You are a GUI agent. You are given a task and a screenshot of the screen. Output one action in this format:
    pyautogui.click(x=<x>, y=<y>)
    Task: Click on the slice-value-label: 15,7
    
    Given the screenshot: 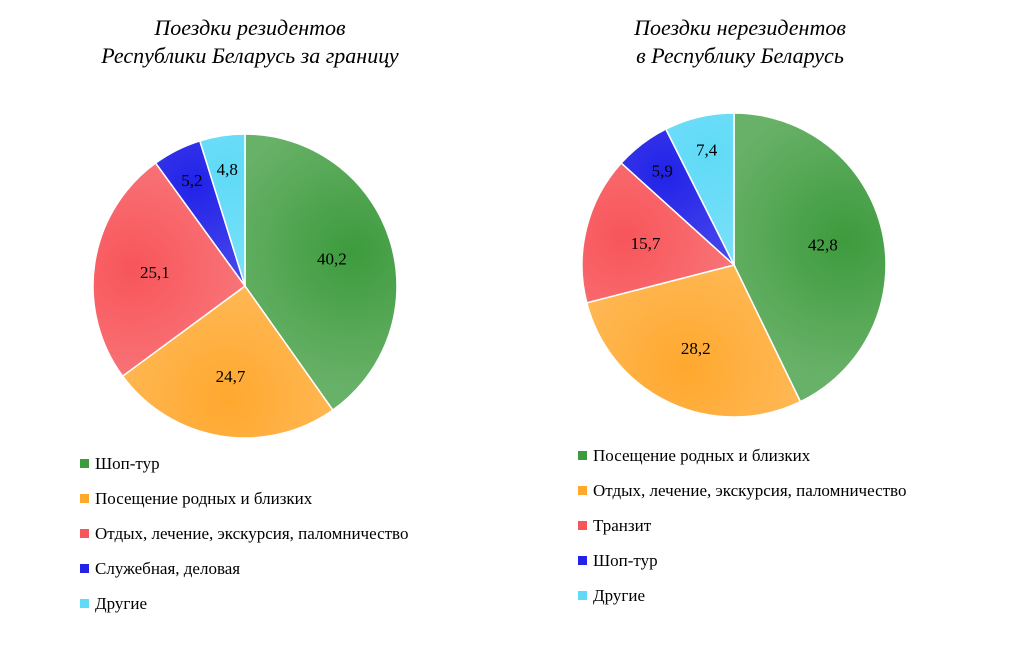 What is the action you would take?
    pyautogui.click(x=646, y=243)
    